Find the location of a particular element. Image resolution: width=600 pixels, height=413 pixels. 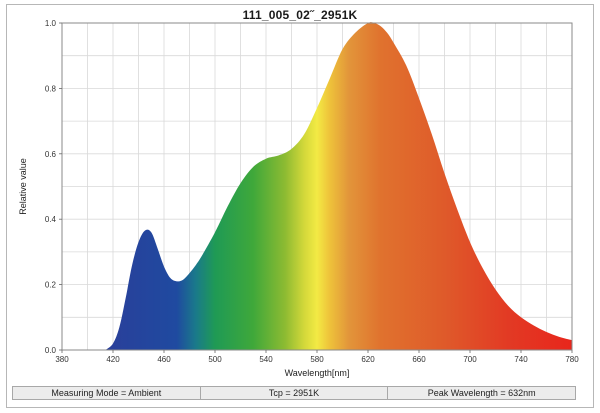

x-tick-label: 580 is located at coordinates (317, 359).